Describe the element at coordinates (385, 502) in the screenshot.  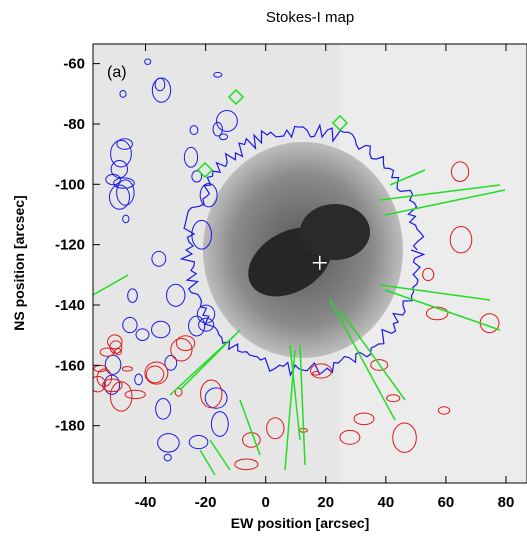
I see `x-tick-label: 40` at that location.